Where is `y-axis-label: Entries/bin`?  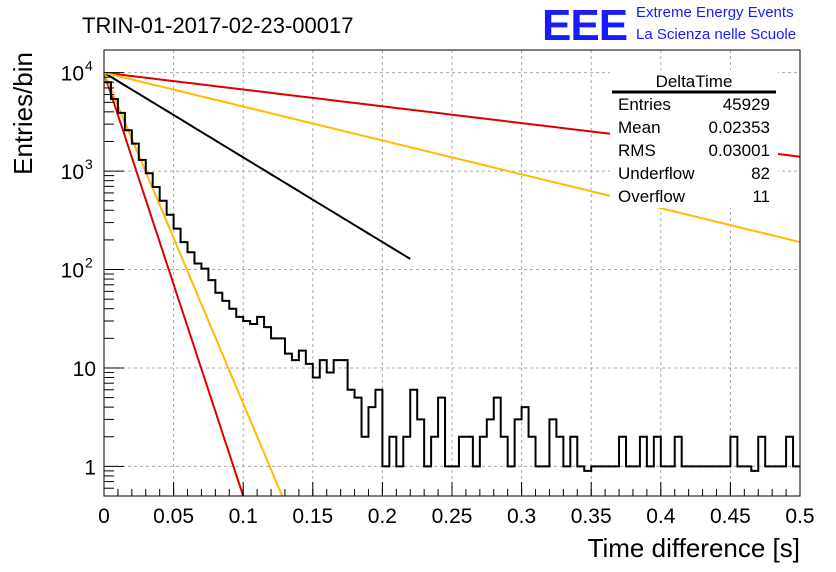 y-axis-label: Entries/bin is located at coordinates (23, 113).